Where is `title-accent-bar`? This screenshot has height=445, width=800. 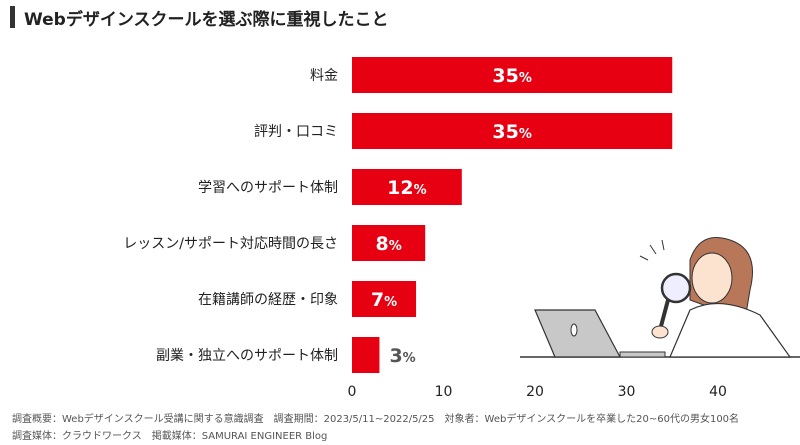
title-accent-bar is located at coordinates (12, 17).